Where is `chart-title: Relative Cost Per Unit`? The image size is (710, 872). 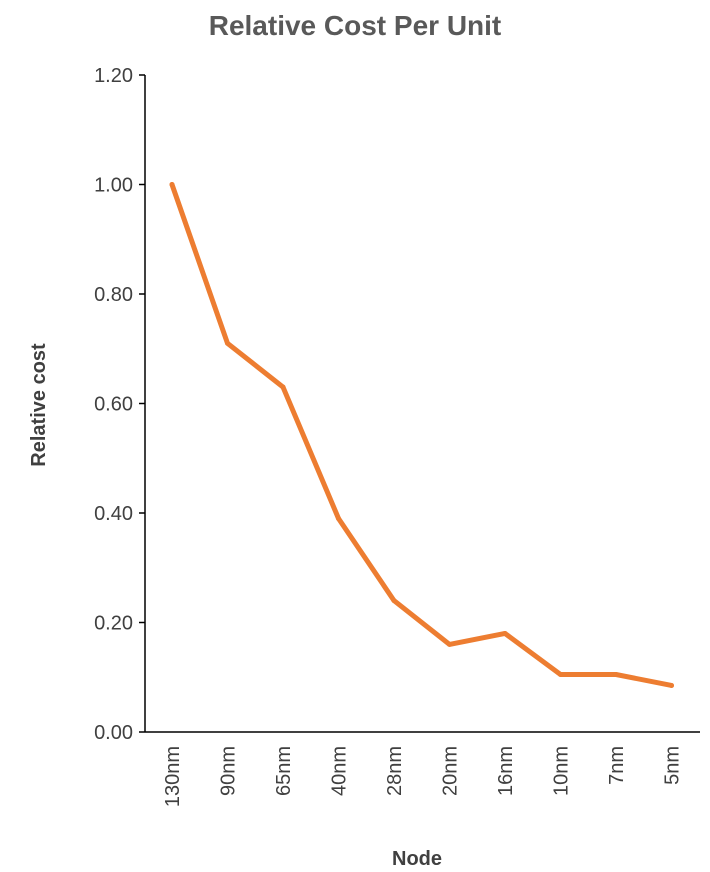
chart-title: Relative Cost Per Unit is located at coordinates (355, 25).